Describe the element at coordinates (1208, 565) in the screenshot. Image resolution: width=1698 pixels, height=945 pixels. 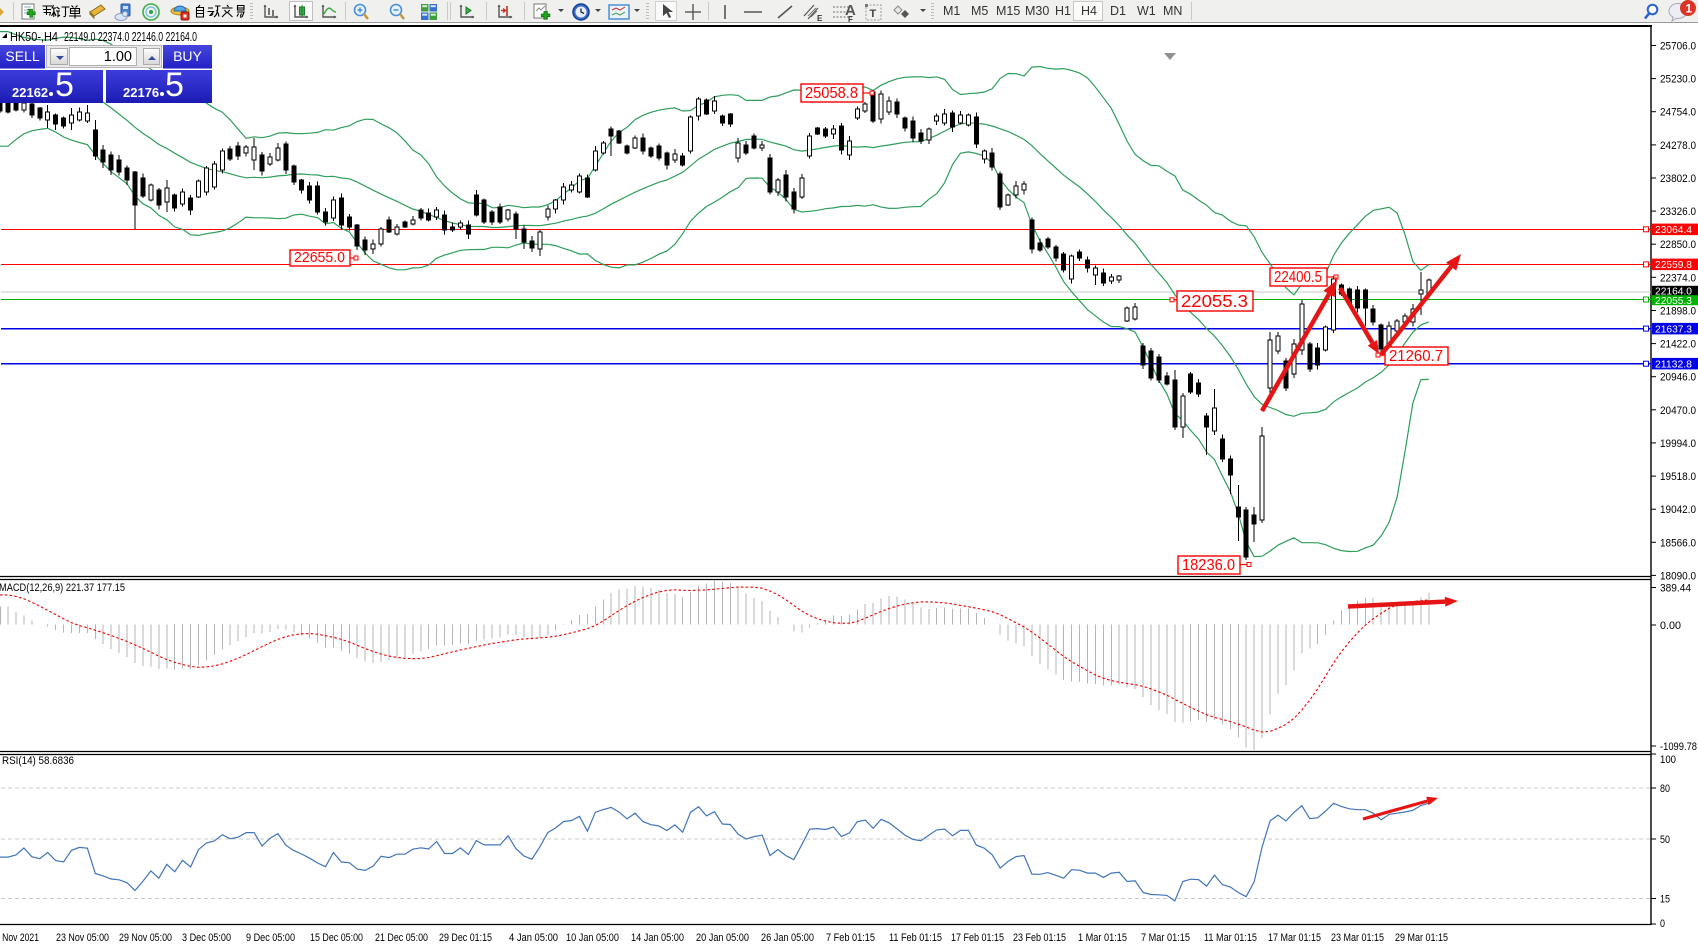
I see `svg-text: 18236.0` at that location.